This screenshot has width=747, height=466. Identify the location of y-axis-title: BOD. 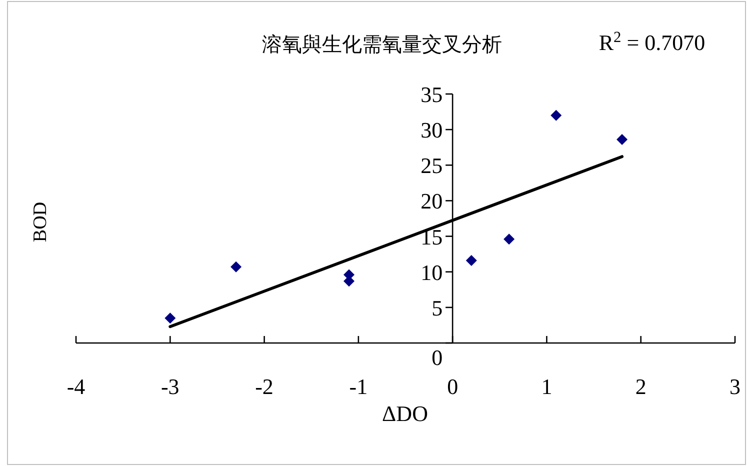
(40, 222).